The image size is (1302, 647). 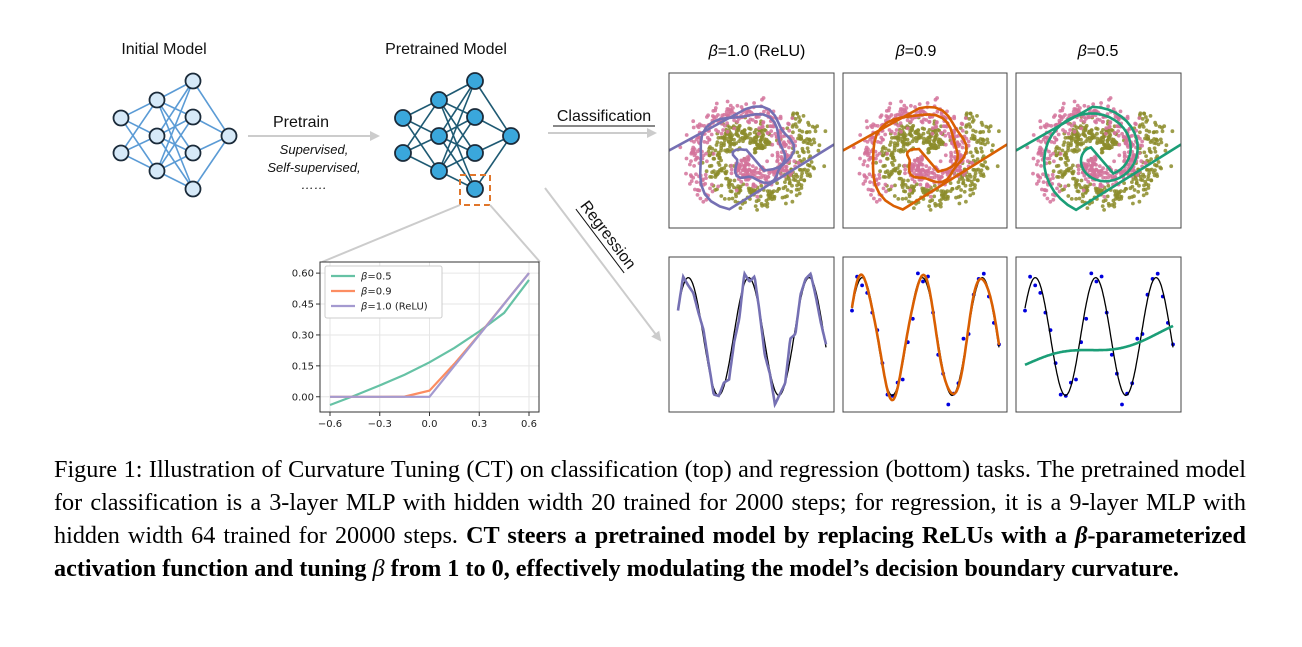 What do you see at coordinates (163, 49) in the screenshot?
I see `initial-model-label: Initial Model` at bounding box center [163, 49].